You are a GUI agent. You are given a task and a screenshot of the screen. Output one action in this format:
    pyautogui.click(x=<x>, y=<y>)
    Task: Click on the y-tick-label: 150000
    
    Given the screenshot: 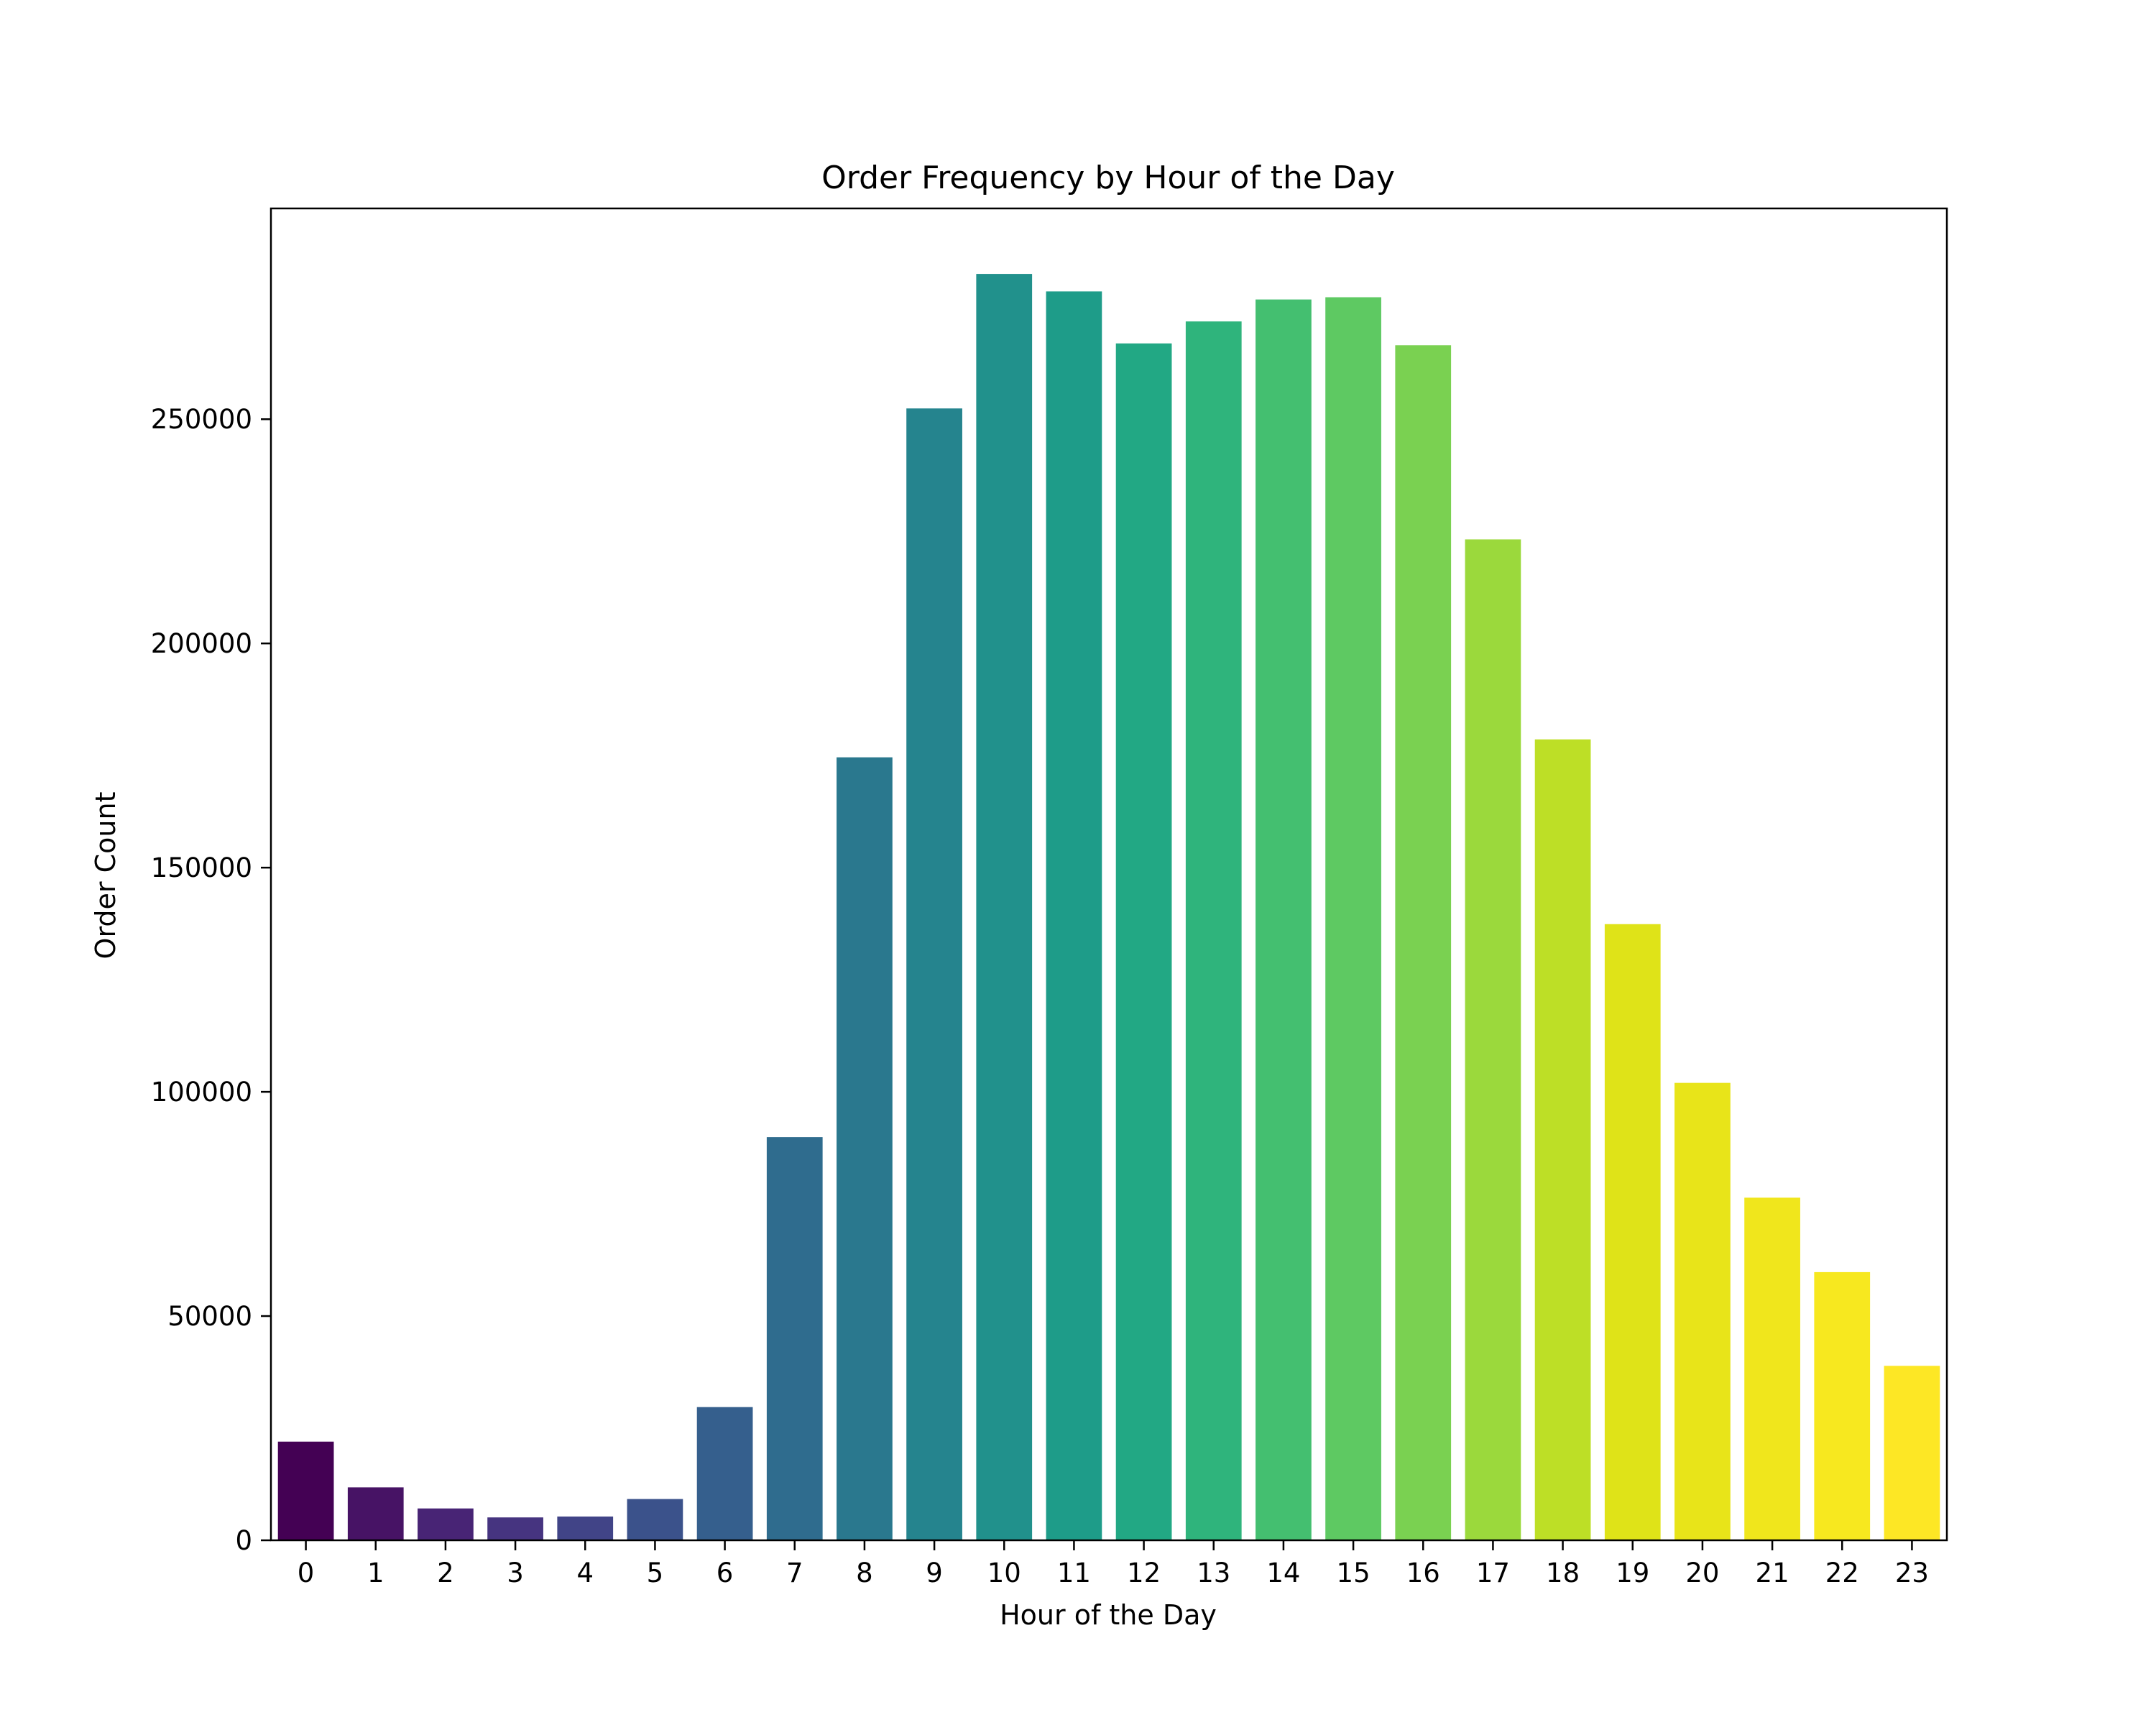 What is the action you would take?
    pyautogui.click(x=201, y=867)
    